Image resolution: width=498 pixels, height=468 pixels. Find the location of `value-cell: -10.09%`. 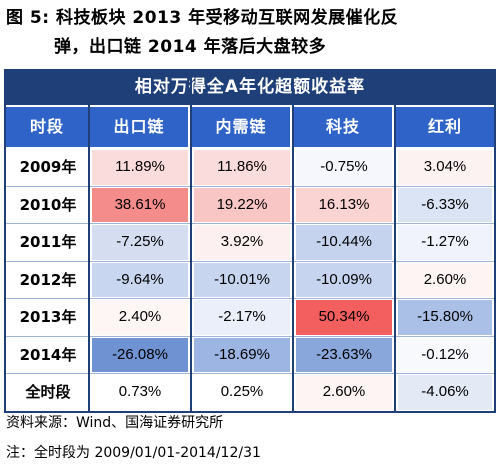

value-cell: -10.09% is located at coordinates (344, 279).